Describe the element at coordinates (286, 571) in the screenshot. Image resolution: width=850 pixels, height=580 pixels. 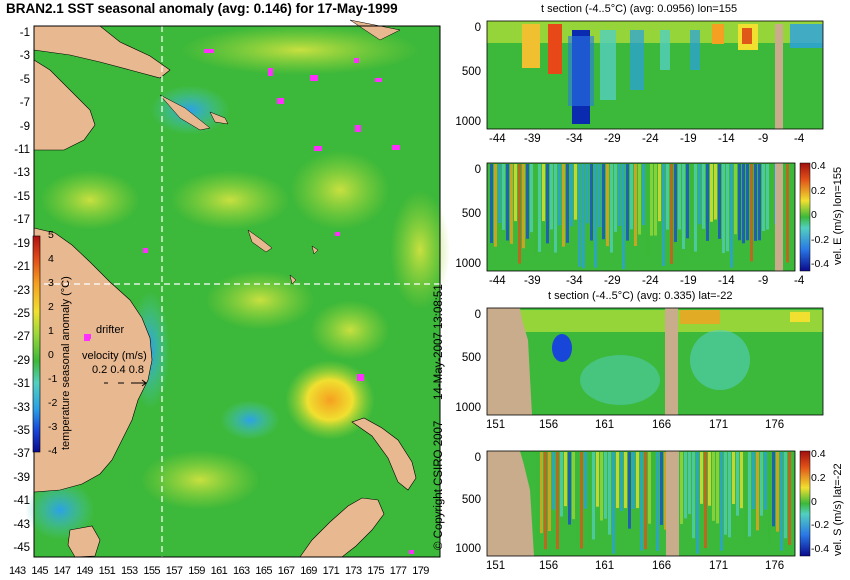
I see `map-lon-tick: 167` at that location.